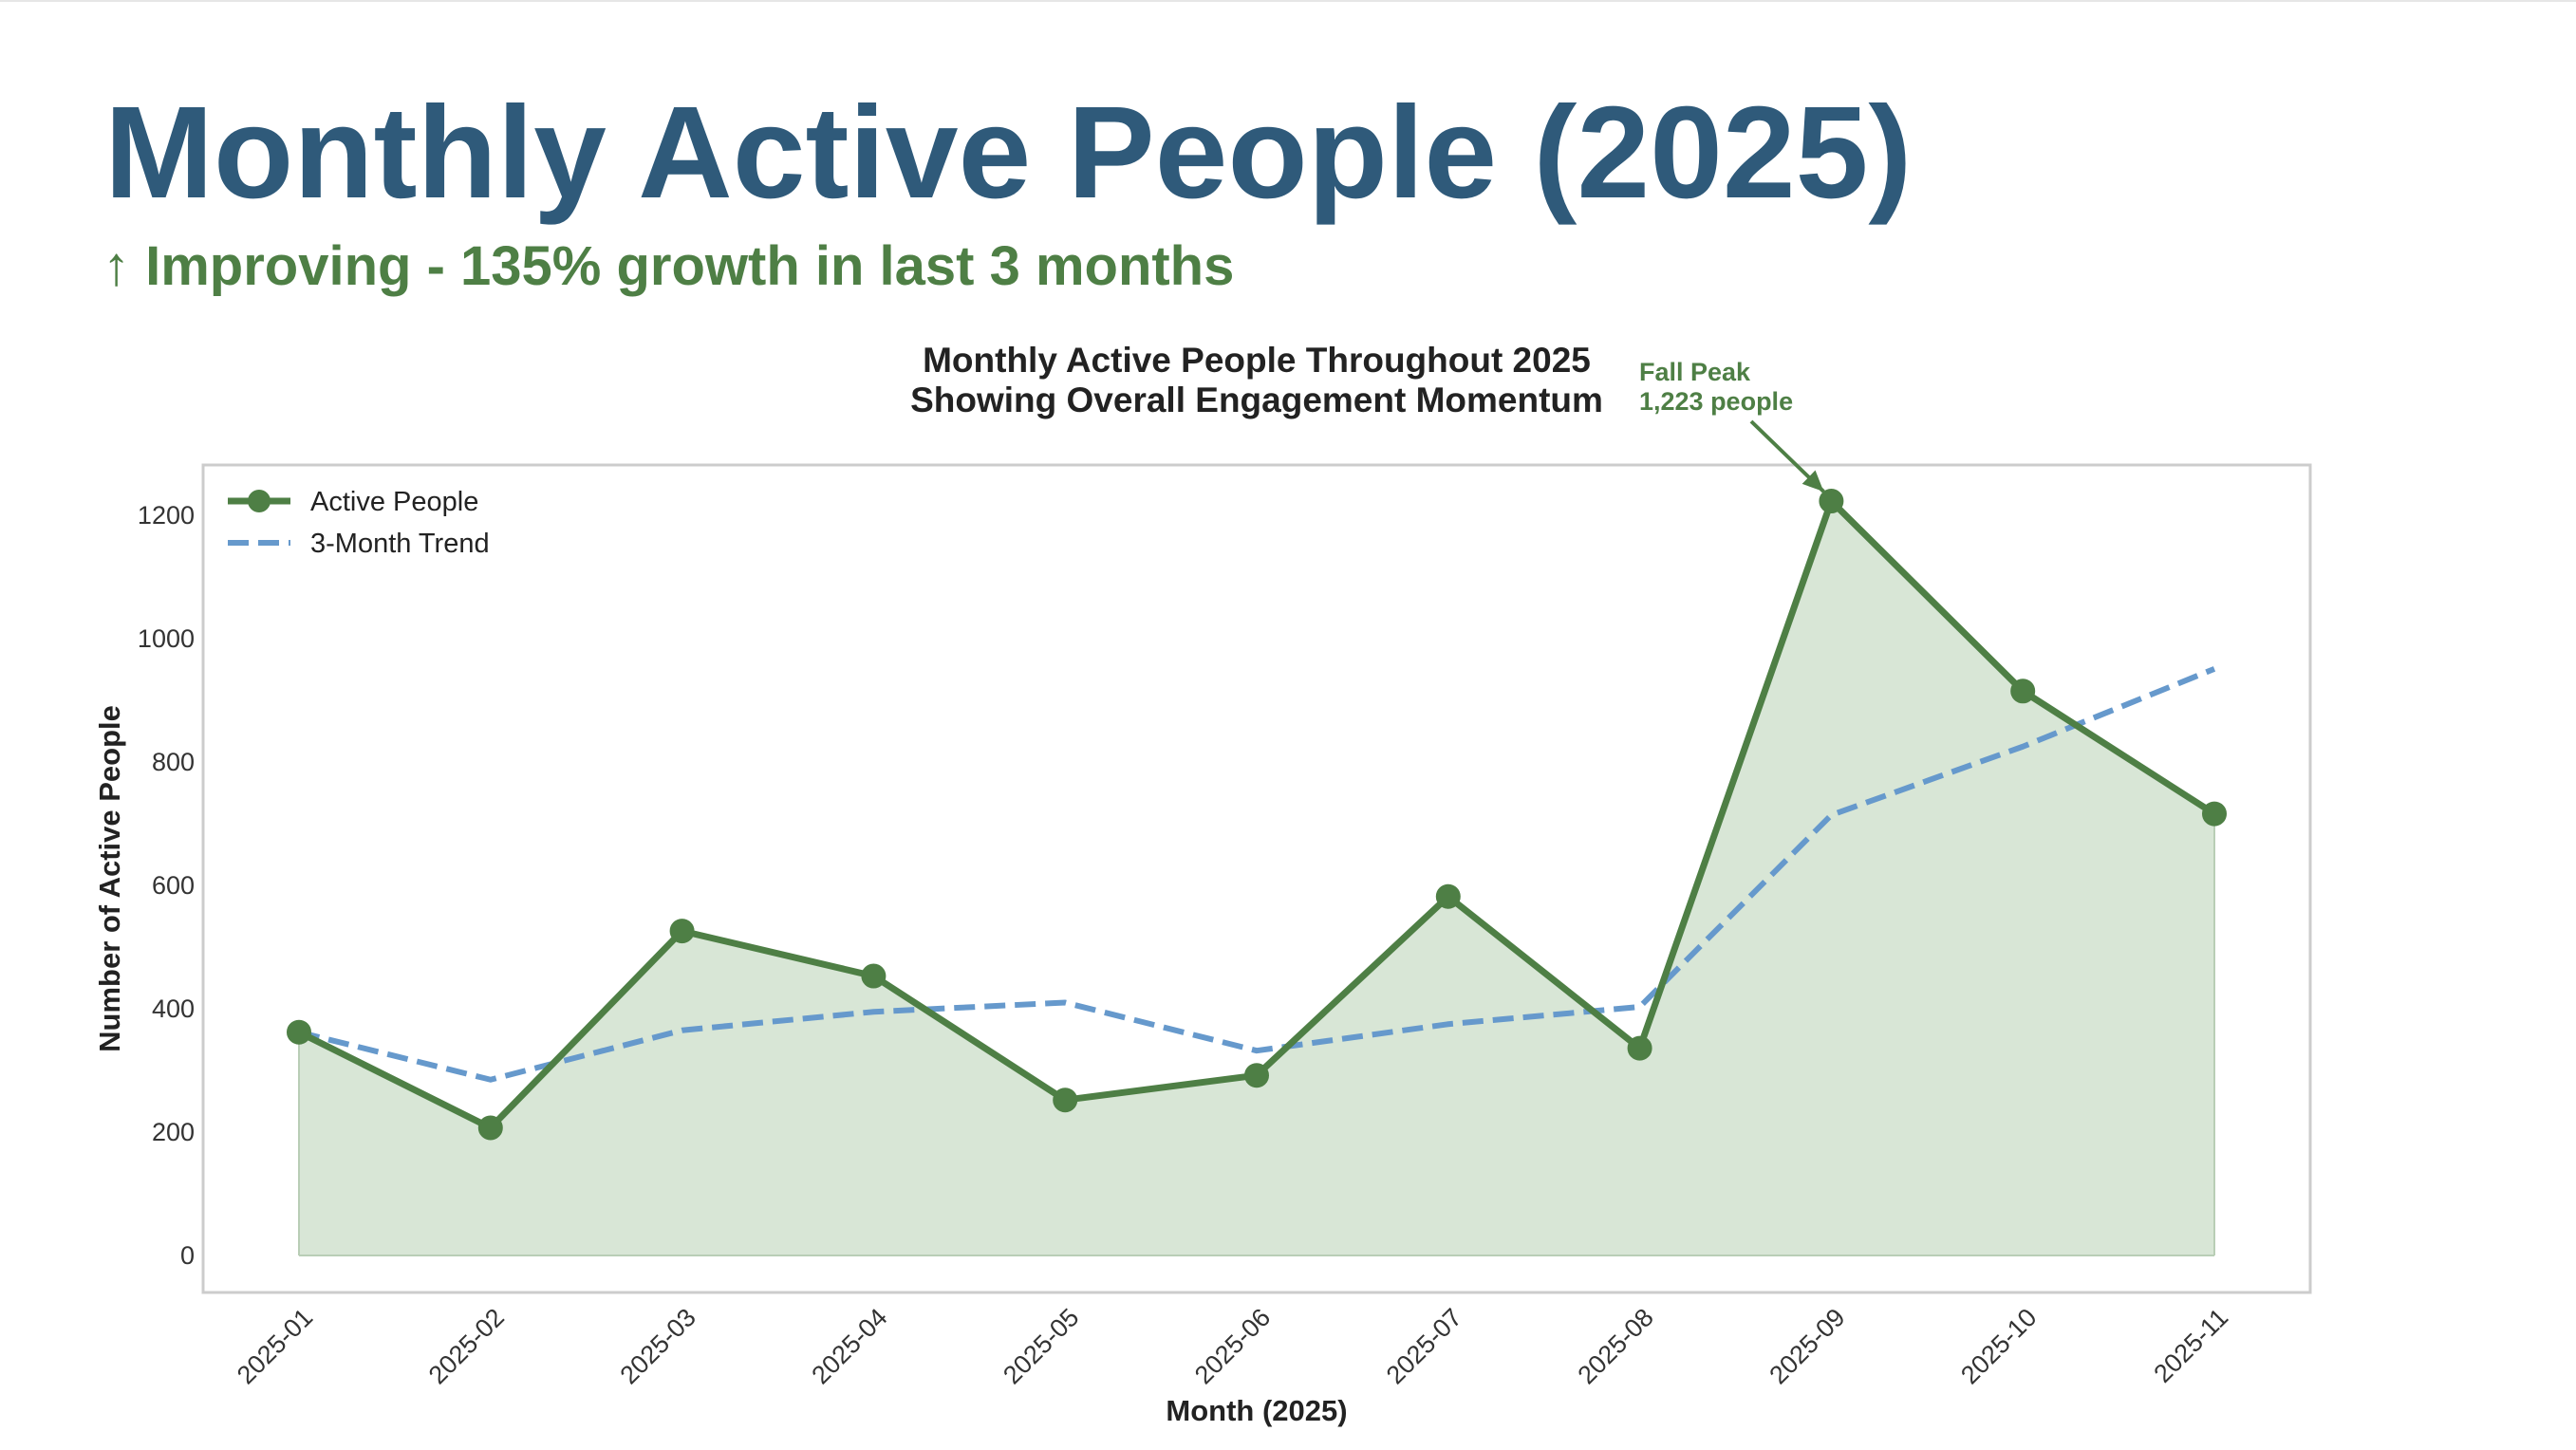 The image size is (2576, 1450). Describe the element at coordinates (658, 1346) in the screenshot. I see `x-tick-label: 2025-03` at that location.